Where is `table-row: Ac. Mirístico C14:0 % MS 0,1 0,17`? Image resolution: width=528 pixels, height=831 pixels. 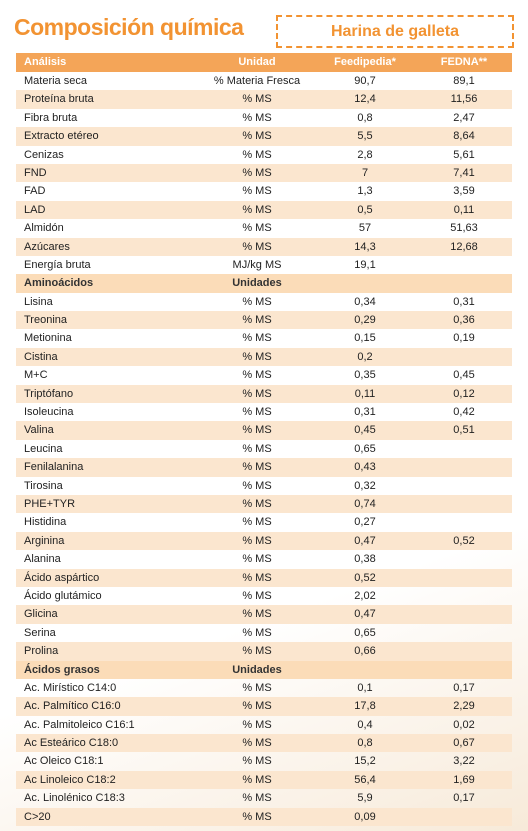
table-row: Ac. Mirístico C14:0 % MS 0,1 0,17 is located at coordinates (264, 688).